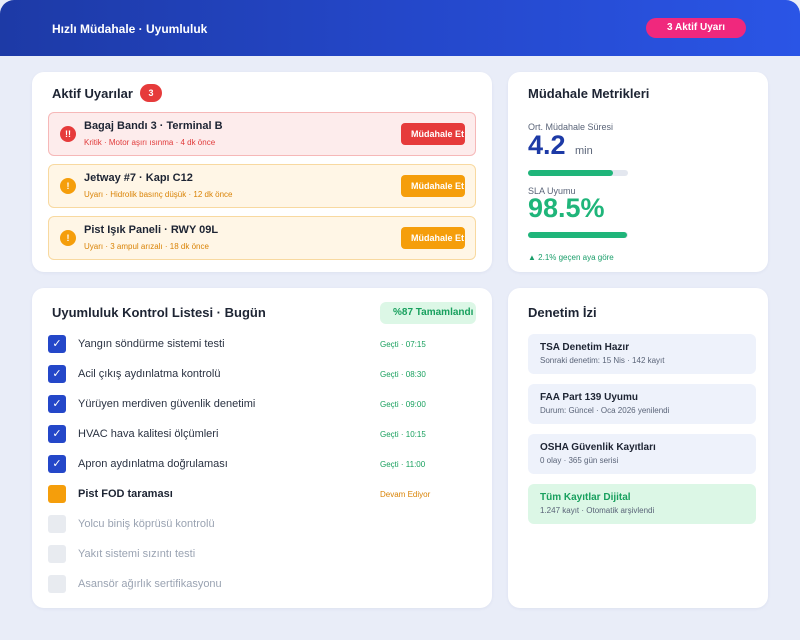 This screenshot has height=640, width=800. I want to click on response-time-label: Ort. Müdahale Süresi, so click(571, 127).